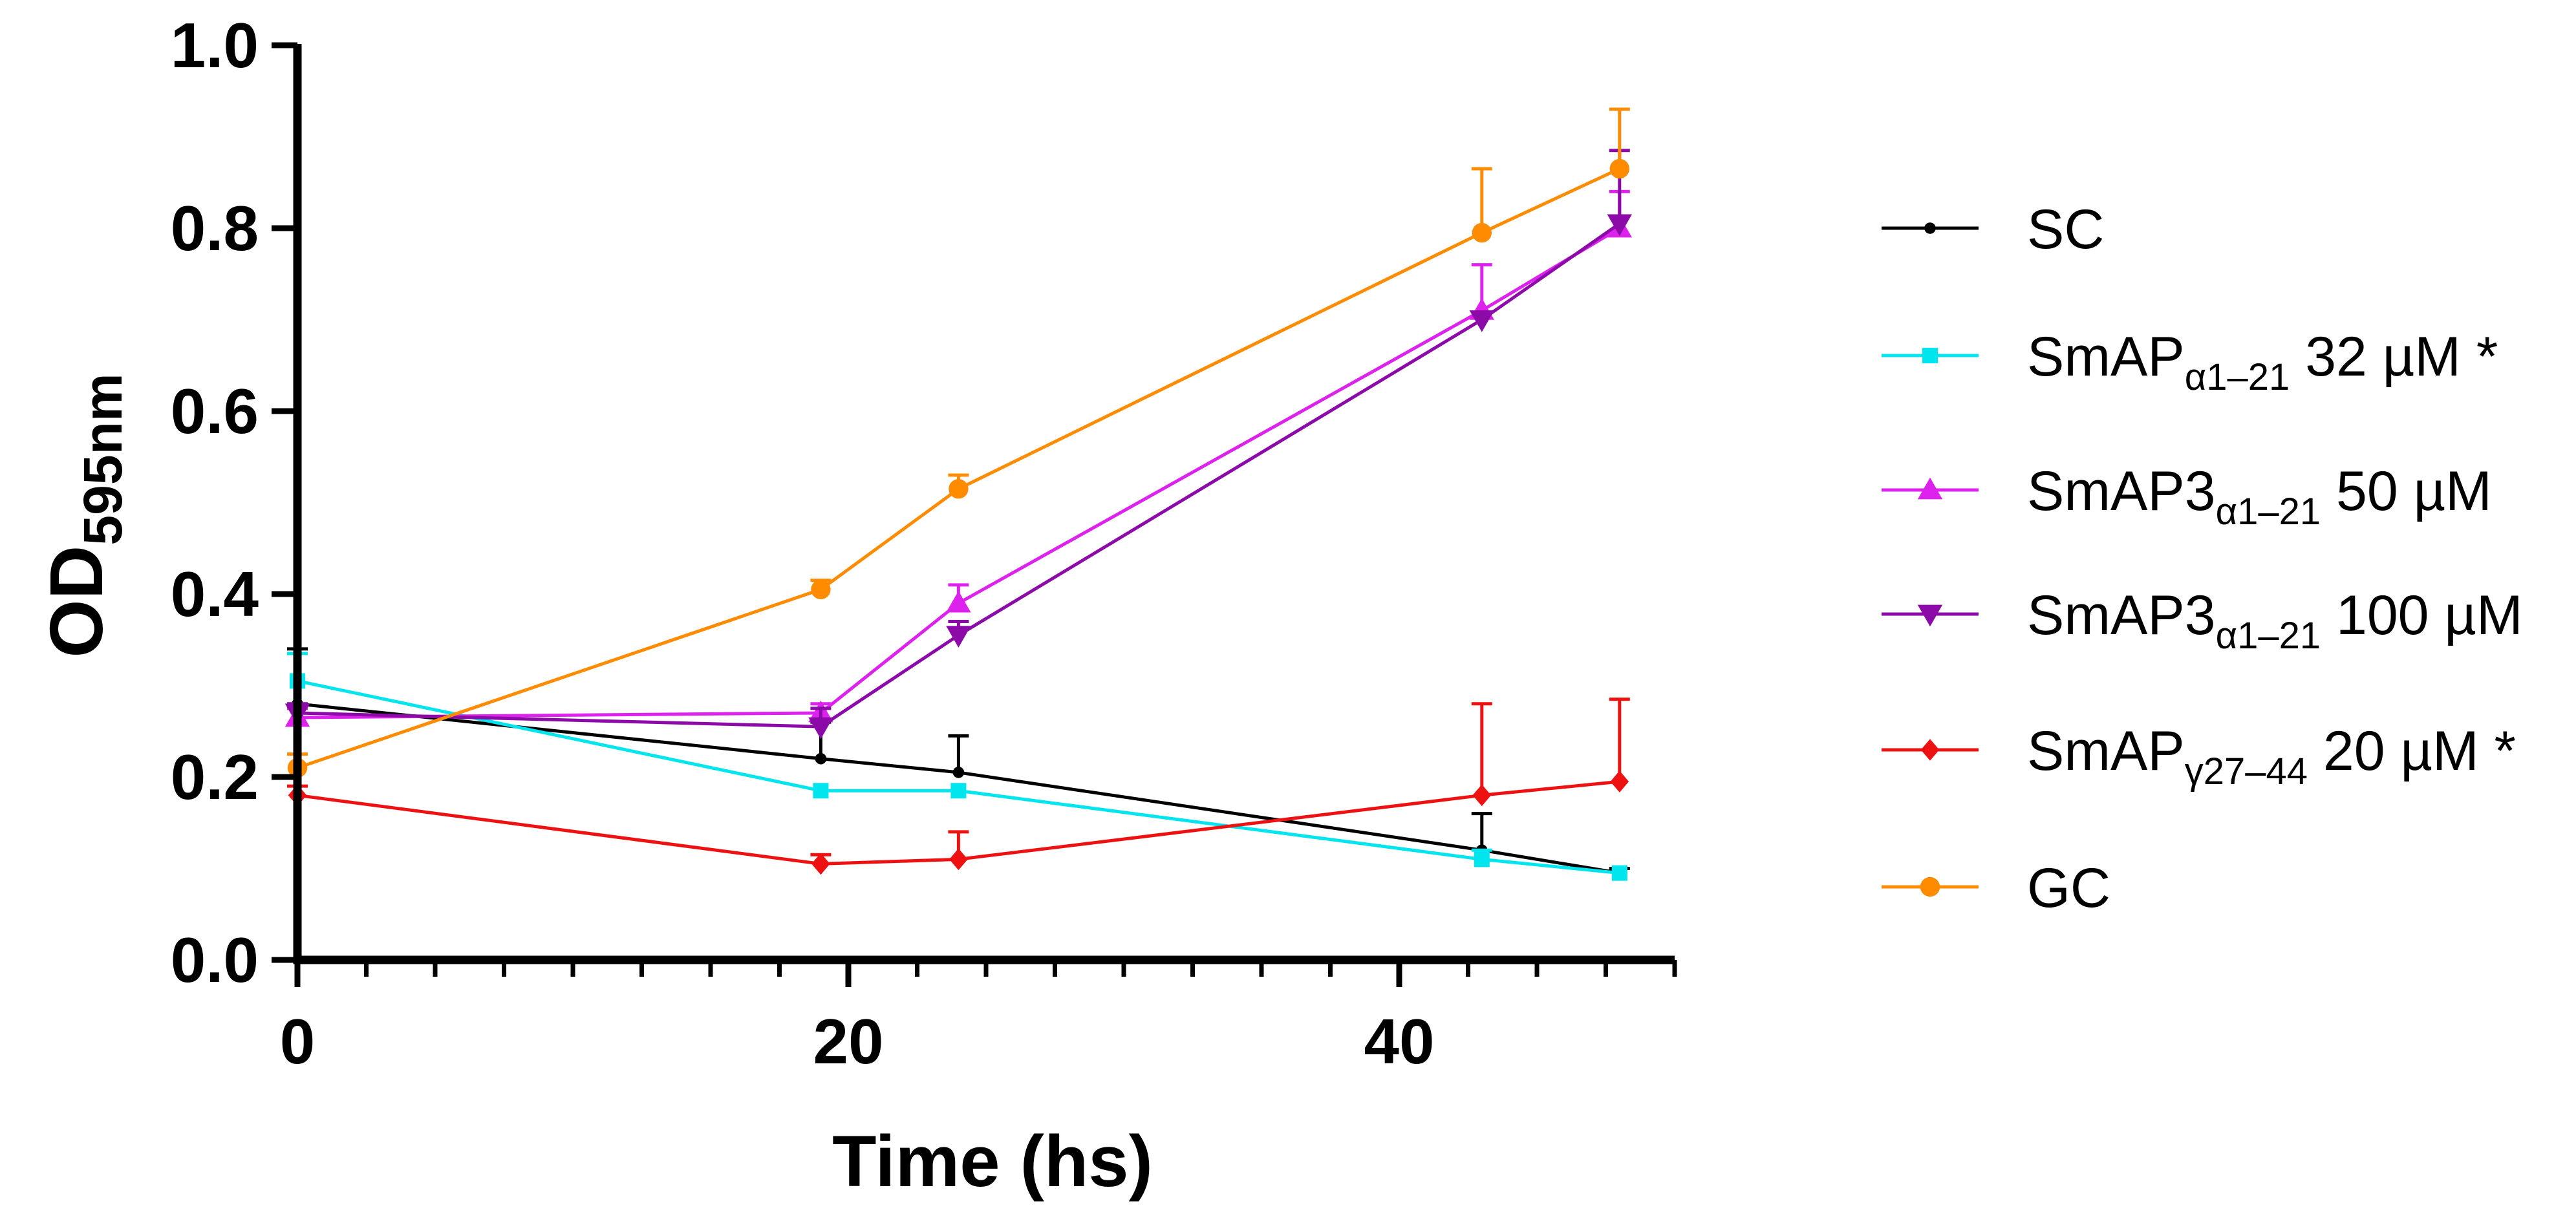 The image size is (2576, 1223). Describe the element at coordinates (2421, 615) in the screenshot. I see `legend-label-suffix: 100 µM` at that location.